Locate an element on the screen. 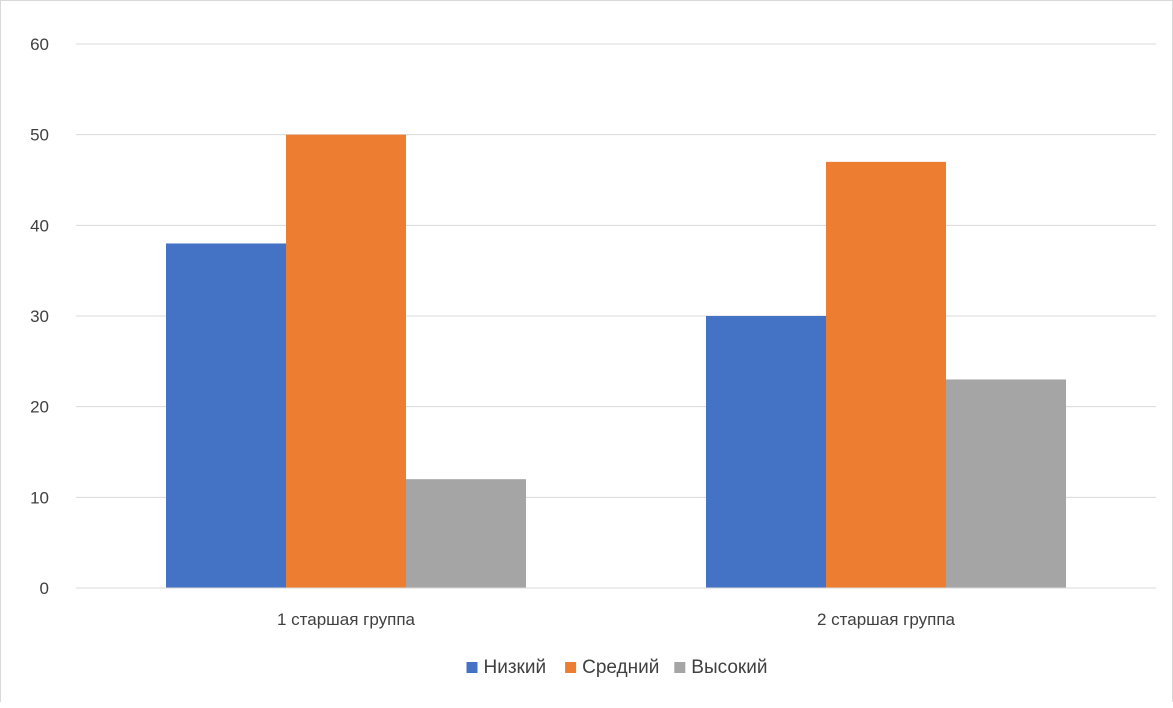  y-tick-label: 10 is located at coordinates (39, 497).